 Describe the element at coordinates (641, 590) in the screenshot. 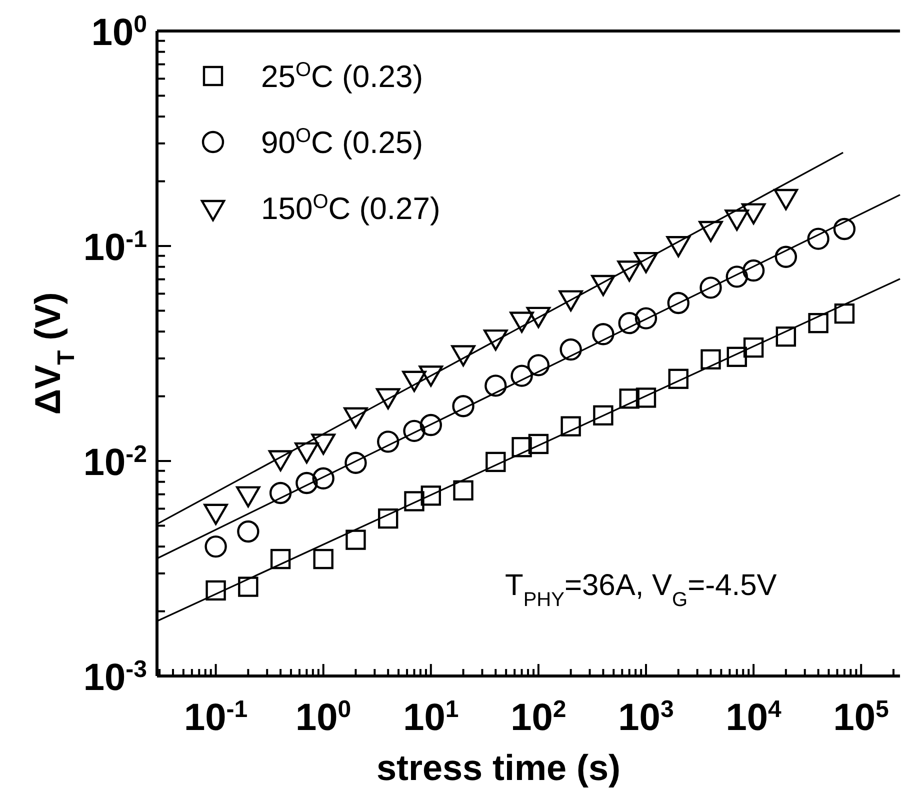

I see `annotation: T$_{PHY}$=36A, V$_{G}$=-4.5V` at that location.